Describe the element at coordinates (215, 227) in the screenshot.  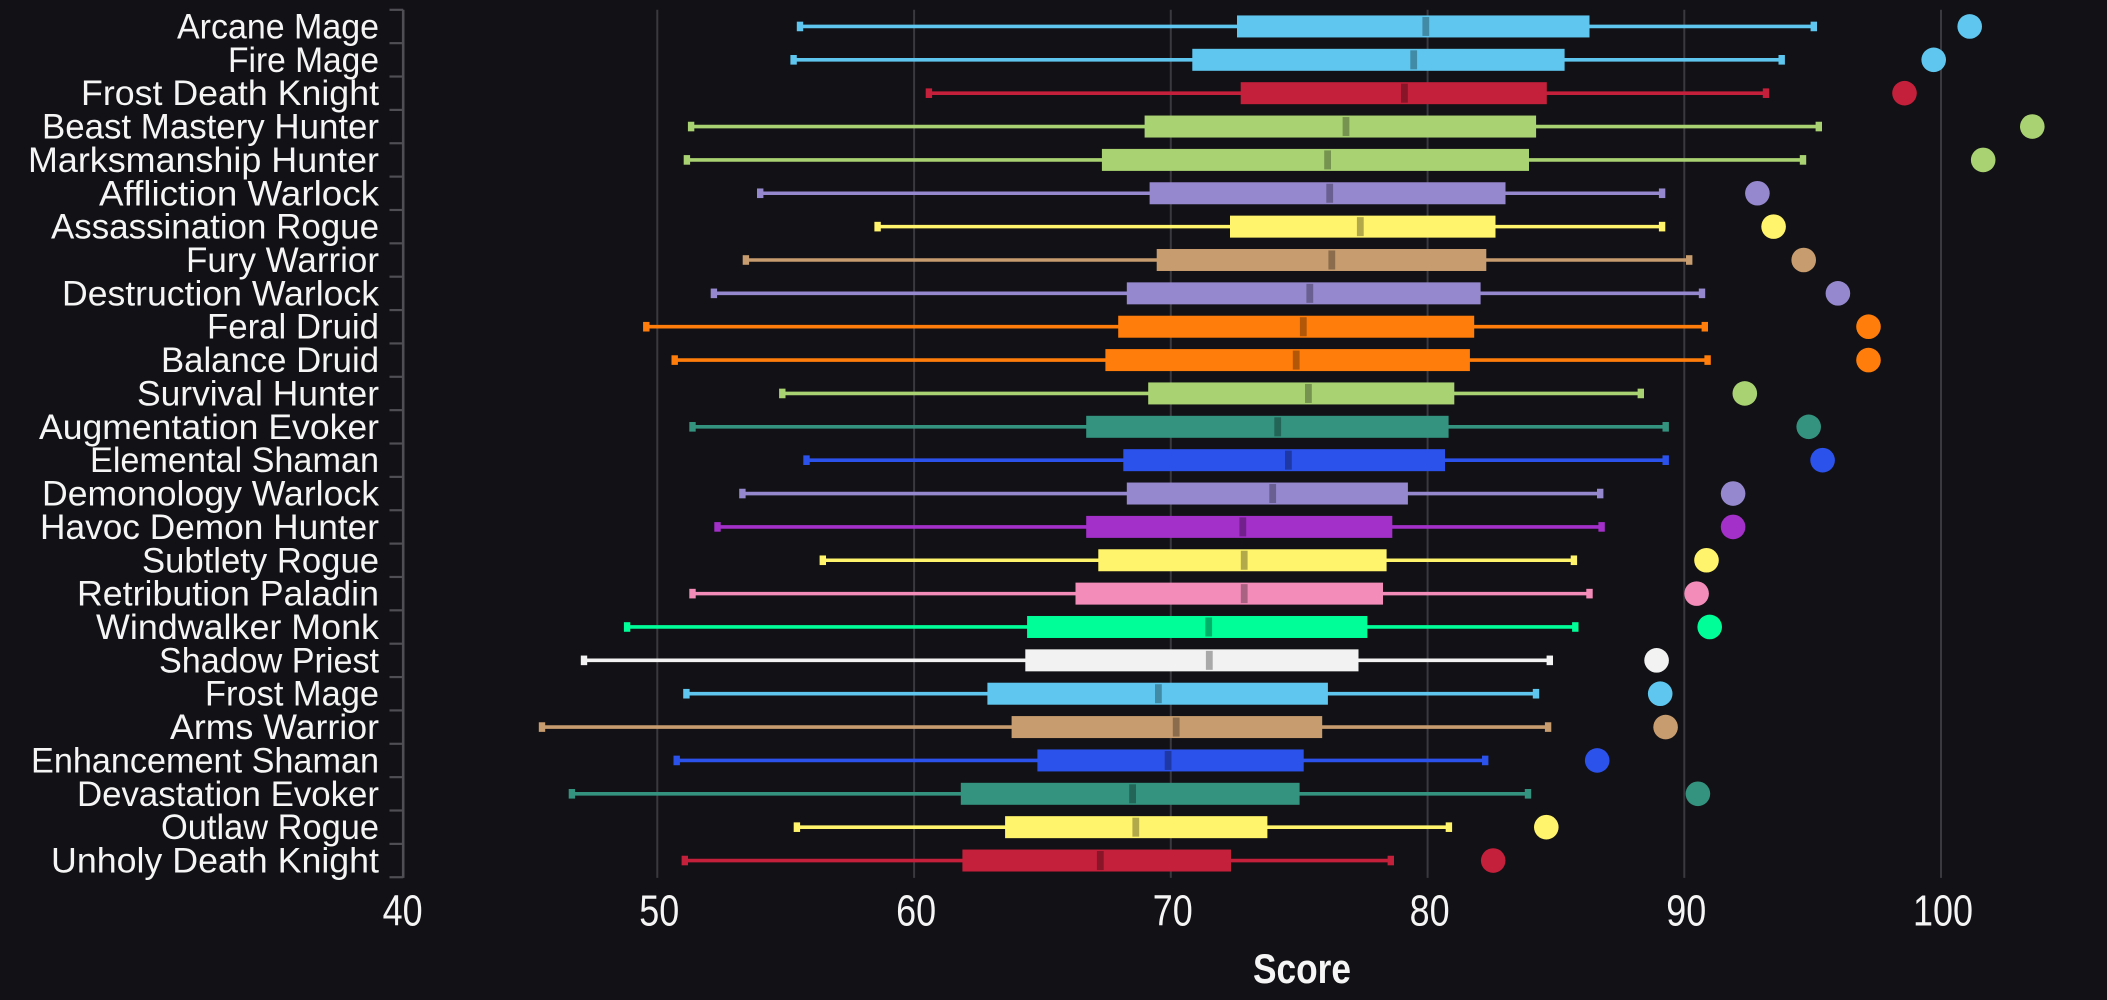
I see `svg-text: Assassination Rogue` at that location.